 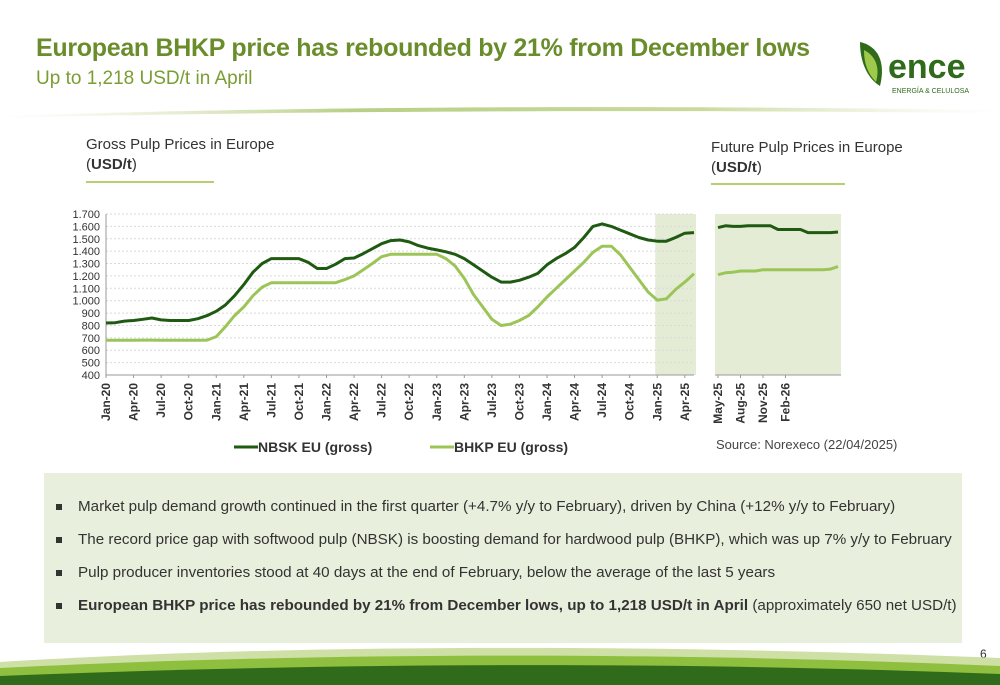 What do you see at coordinates (685, 402) in the screenshot?
I see `x-tick-label: Apr-25` at bounding box center [685, 402].